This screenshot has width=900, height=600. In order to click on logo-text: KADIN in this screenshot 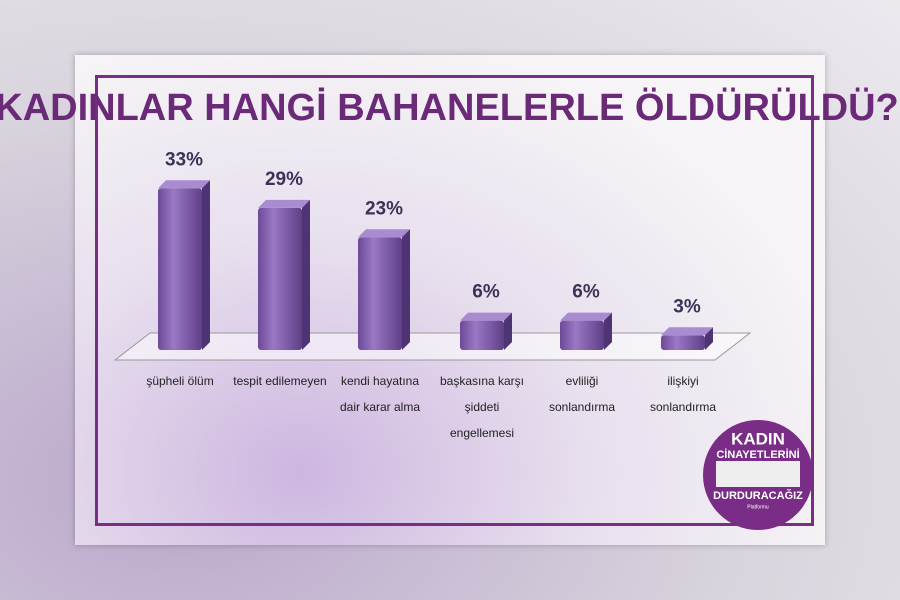, I will do `click(758, 438)`.